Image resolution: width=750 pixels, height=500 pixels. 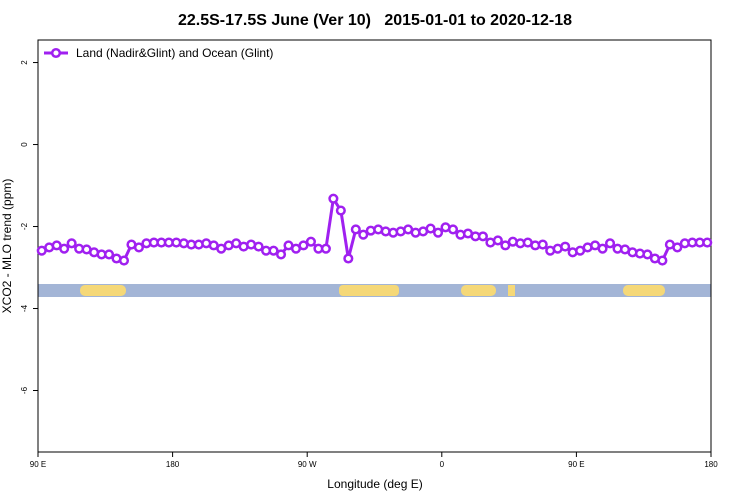 What do you see at coordinates (24, 308) in the screenshot?
I see `y-tick-label: -4` at bounding box center [24, 308].